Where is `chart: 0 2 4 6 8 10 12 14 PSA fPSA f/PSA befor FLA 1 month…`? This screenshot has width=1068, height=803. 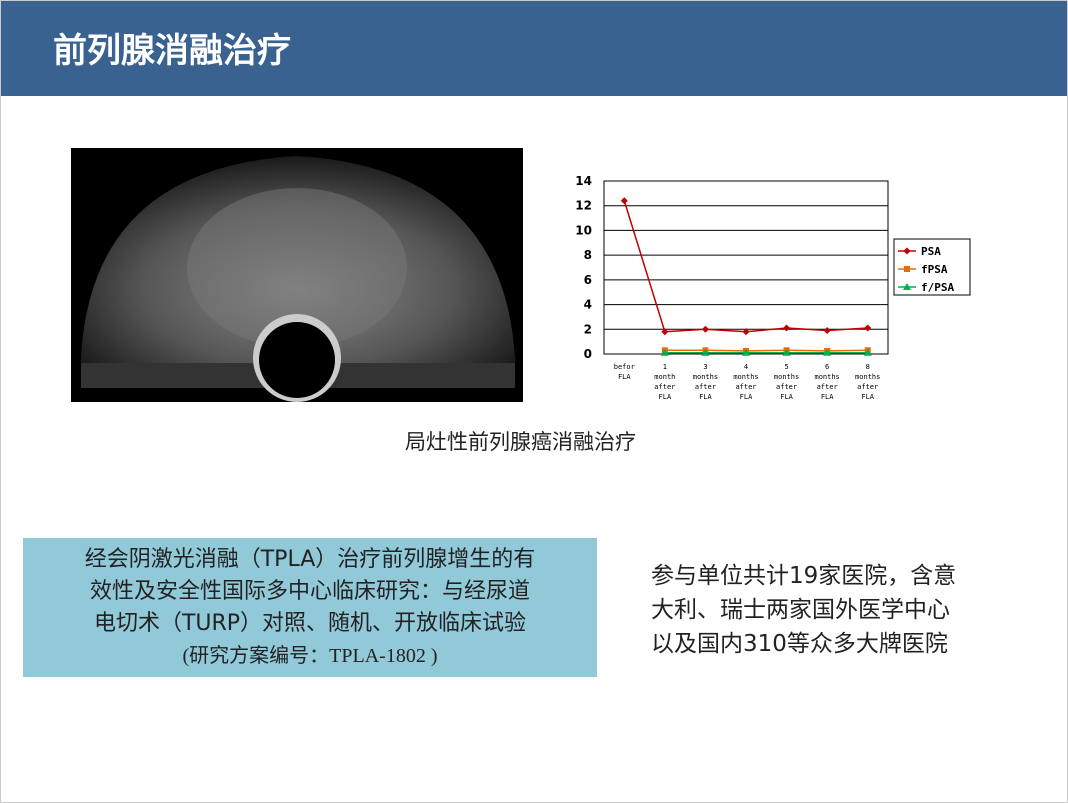
chart: 0 2 4 6 8 10 12 14 PSA fPSA f/PSA befor FLA 1 month… is located at coordinates (771, 288).